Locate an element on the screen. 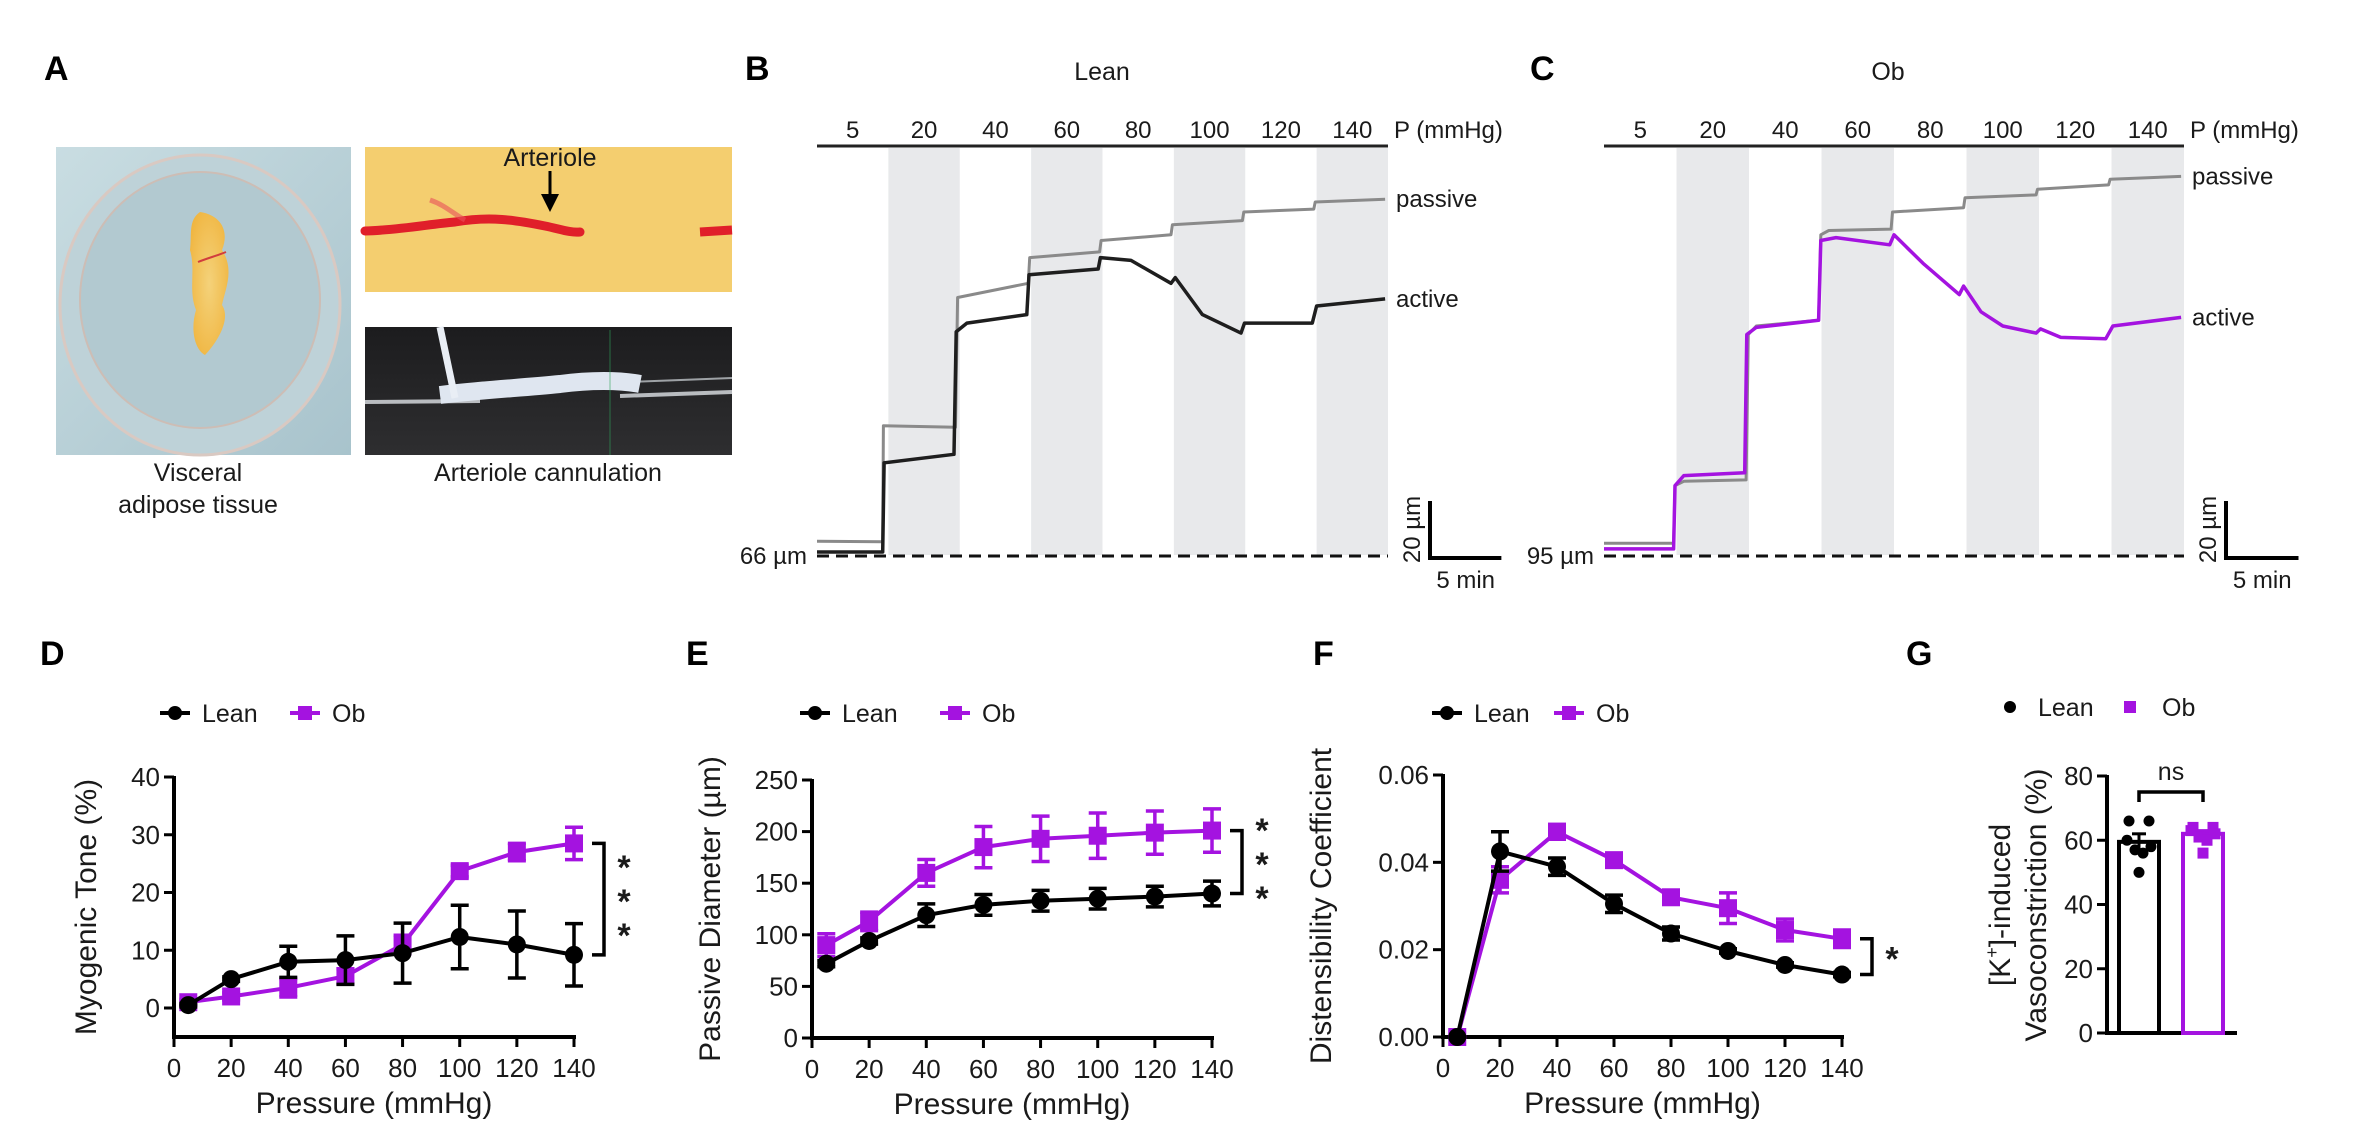  y-tick-label: 80 is located at coordinates (2078, 776).